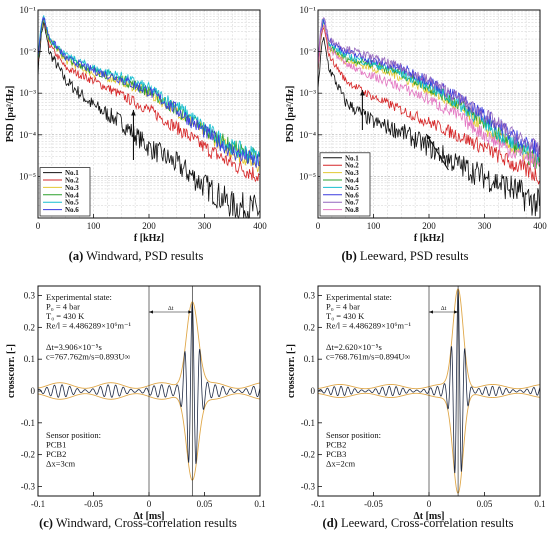  Describe the element at coordinates (143, 256) in the screenshot. I see `caption-text: Windward, PSD results` at that location.